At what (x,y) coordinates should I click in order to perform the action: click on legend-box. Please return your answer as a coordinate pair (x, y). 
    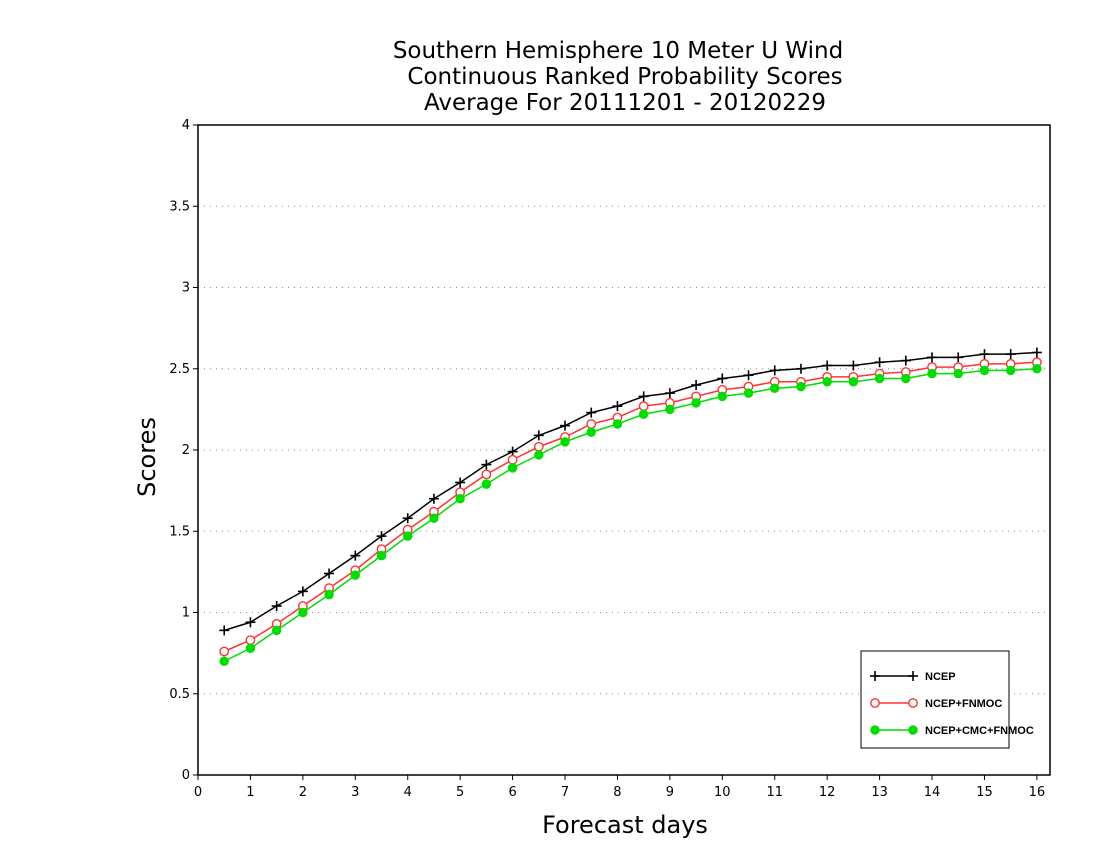
    Looking at the image, I should click on (935, 699).